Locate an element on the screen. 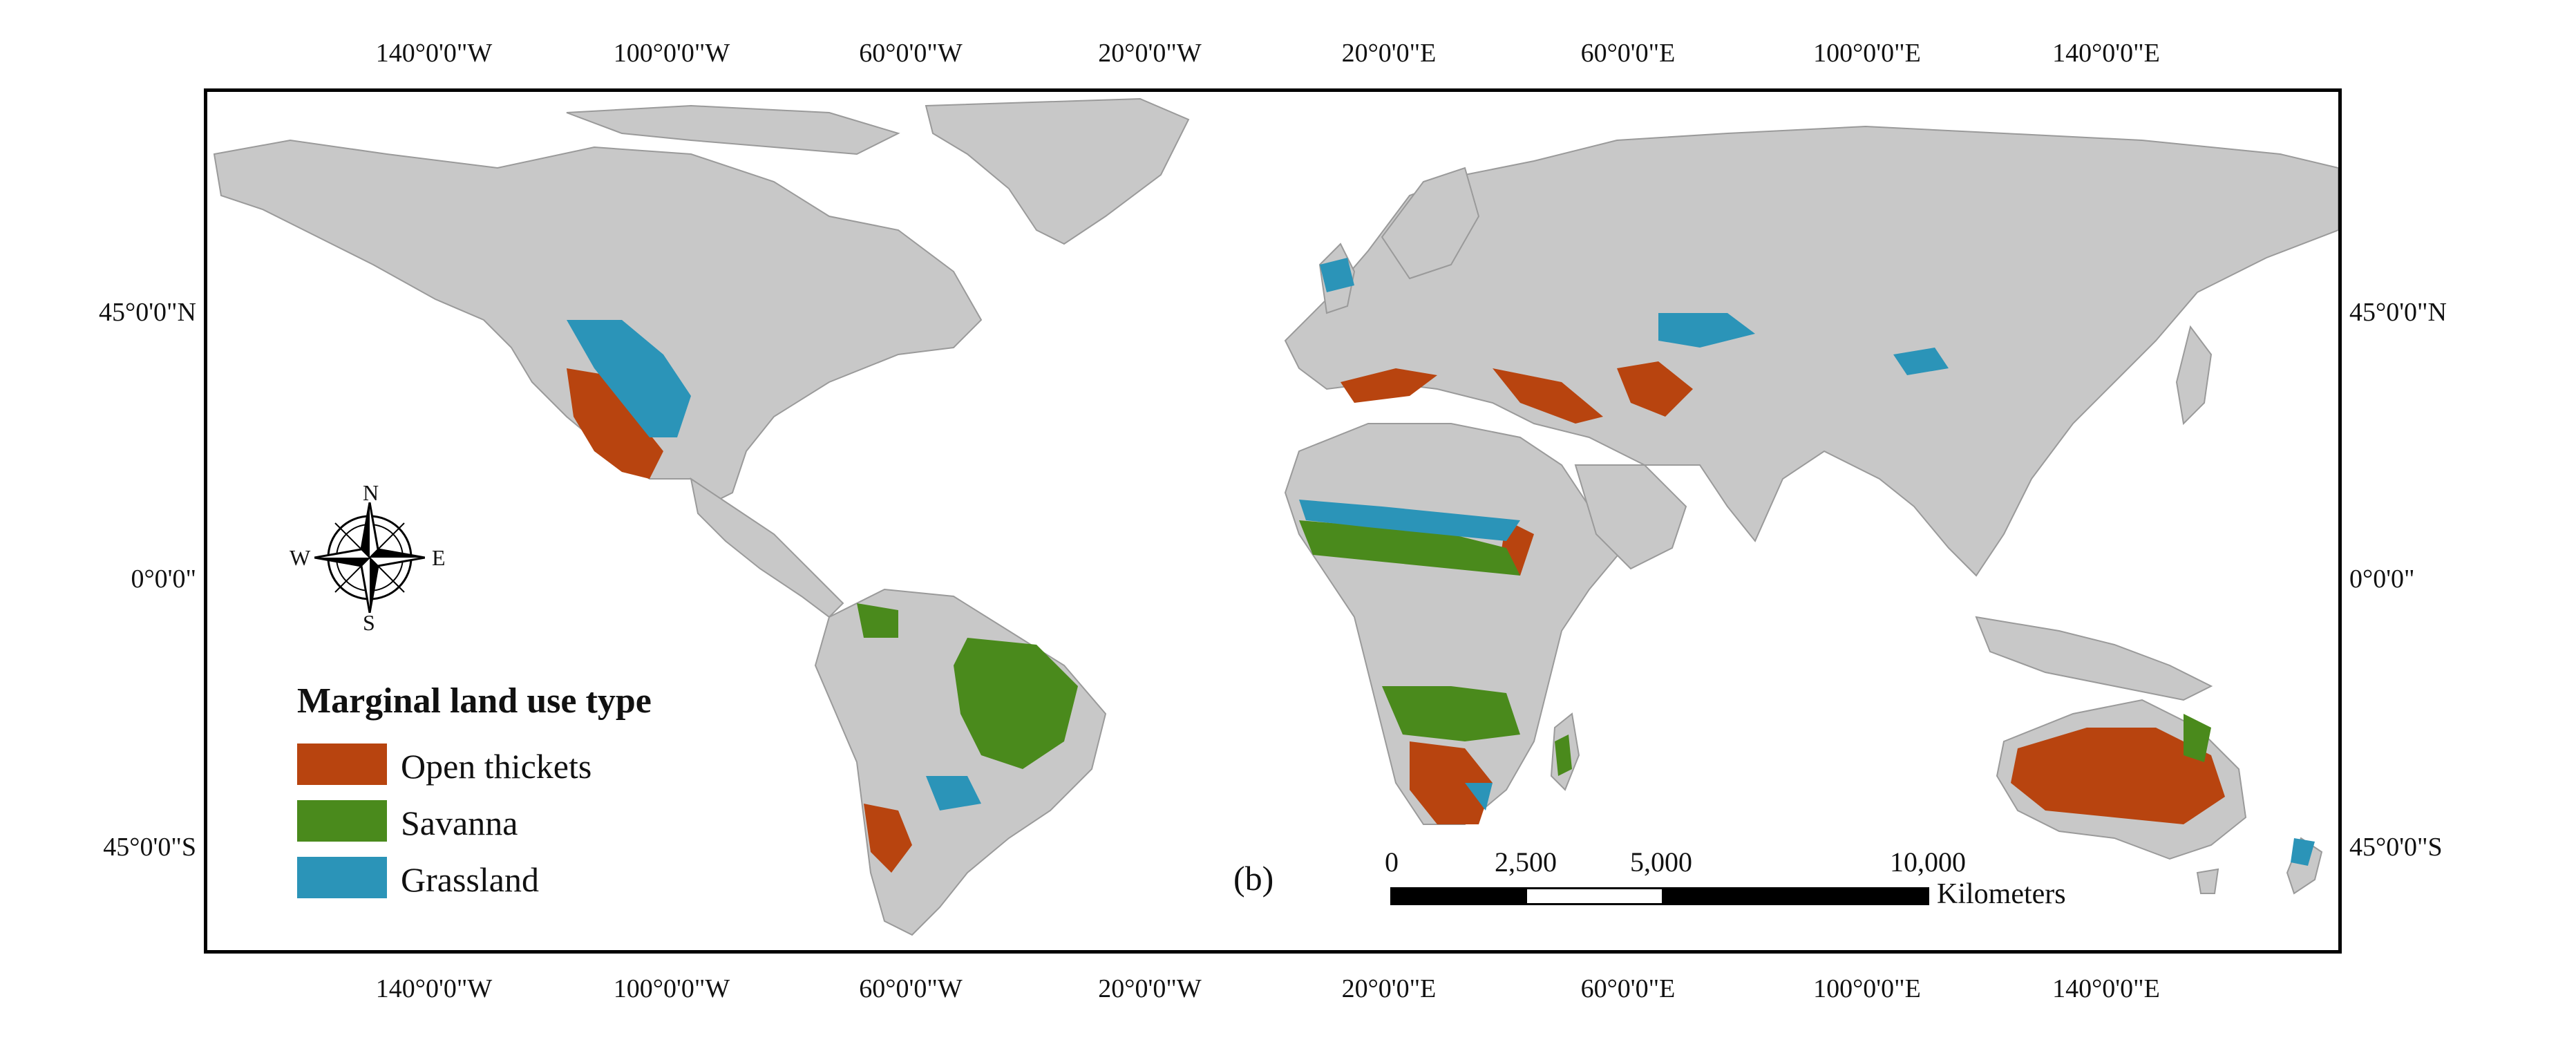 The height and width of the screenshot is (1042, 2576). compass-star-icon is located at coordinates (369, 557).